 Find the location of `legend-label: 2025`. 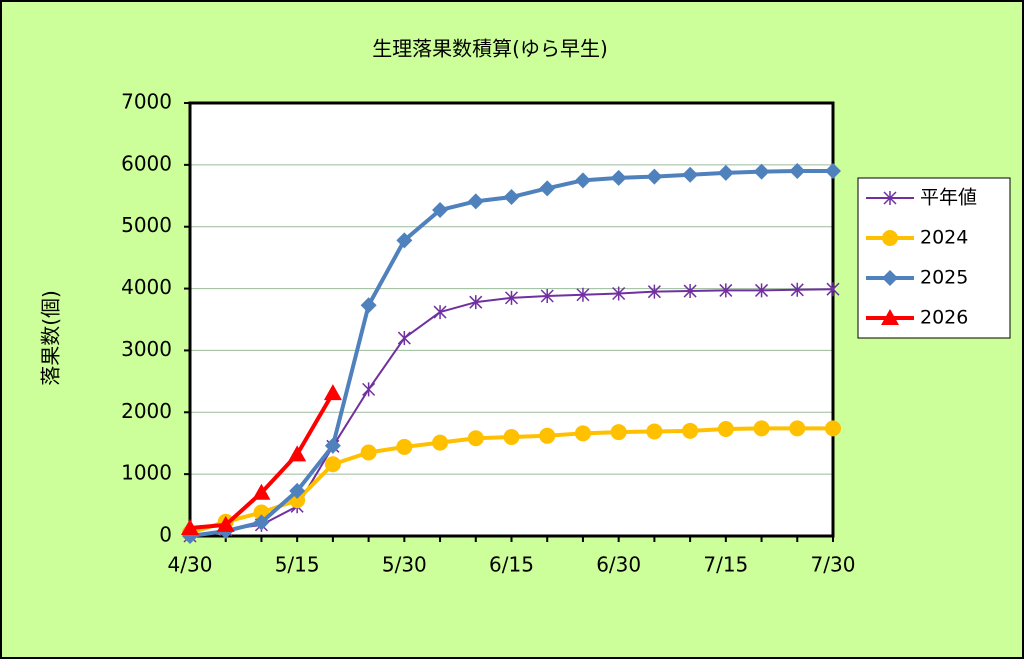

legend-label: 2025 is located at coordinates (944, 278).